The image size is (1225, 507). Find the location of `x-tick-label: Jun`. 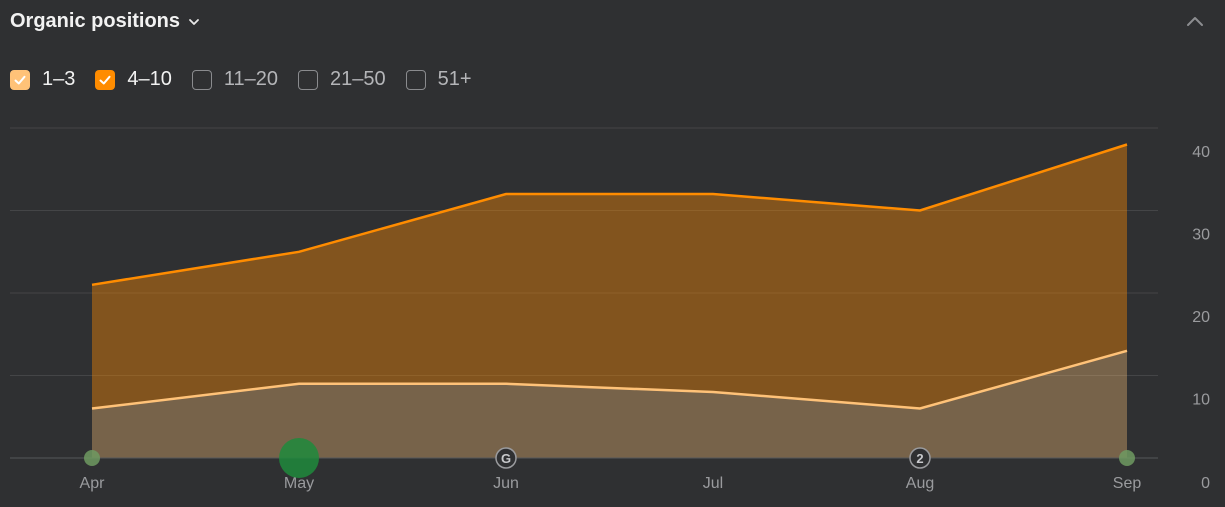

x-tick-label: Jun is located at coordinates (506, 483).